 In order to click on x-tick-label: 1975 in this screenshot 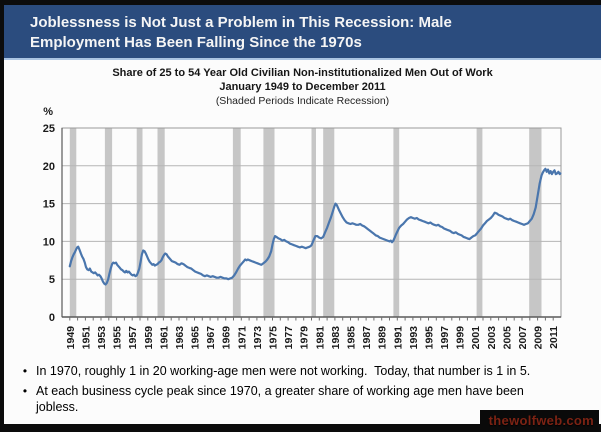, I will do `click(274, 338)`.